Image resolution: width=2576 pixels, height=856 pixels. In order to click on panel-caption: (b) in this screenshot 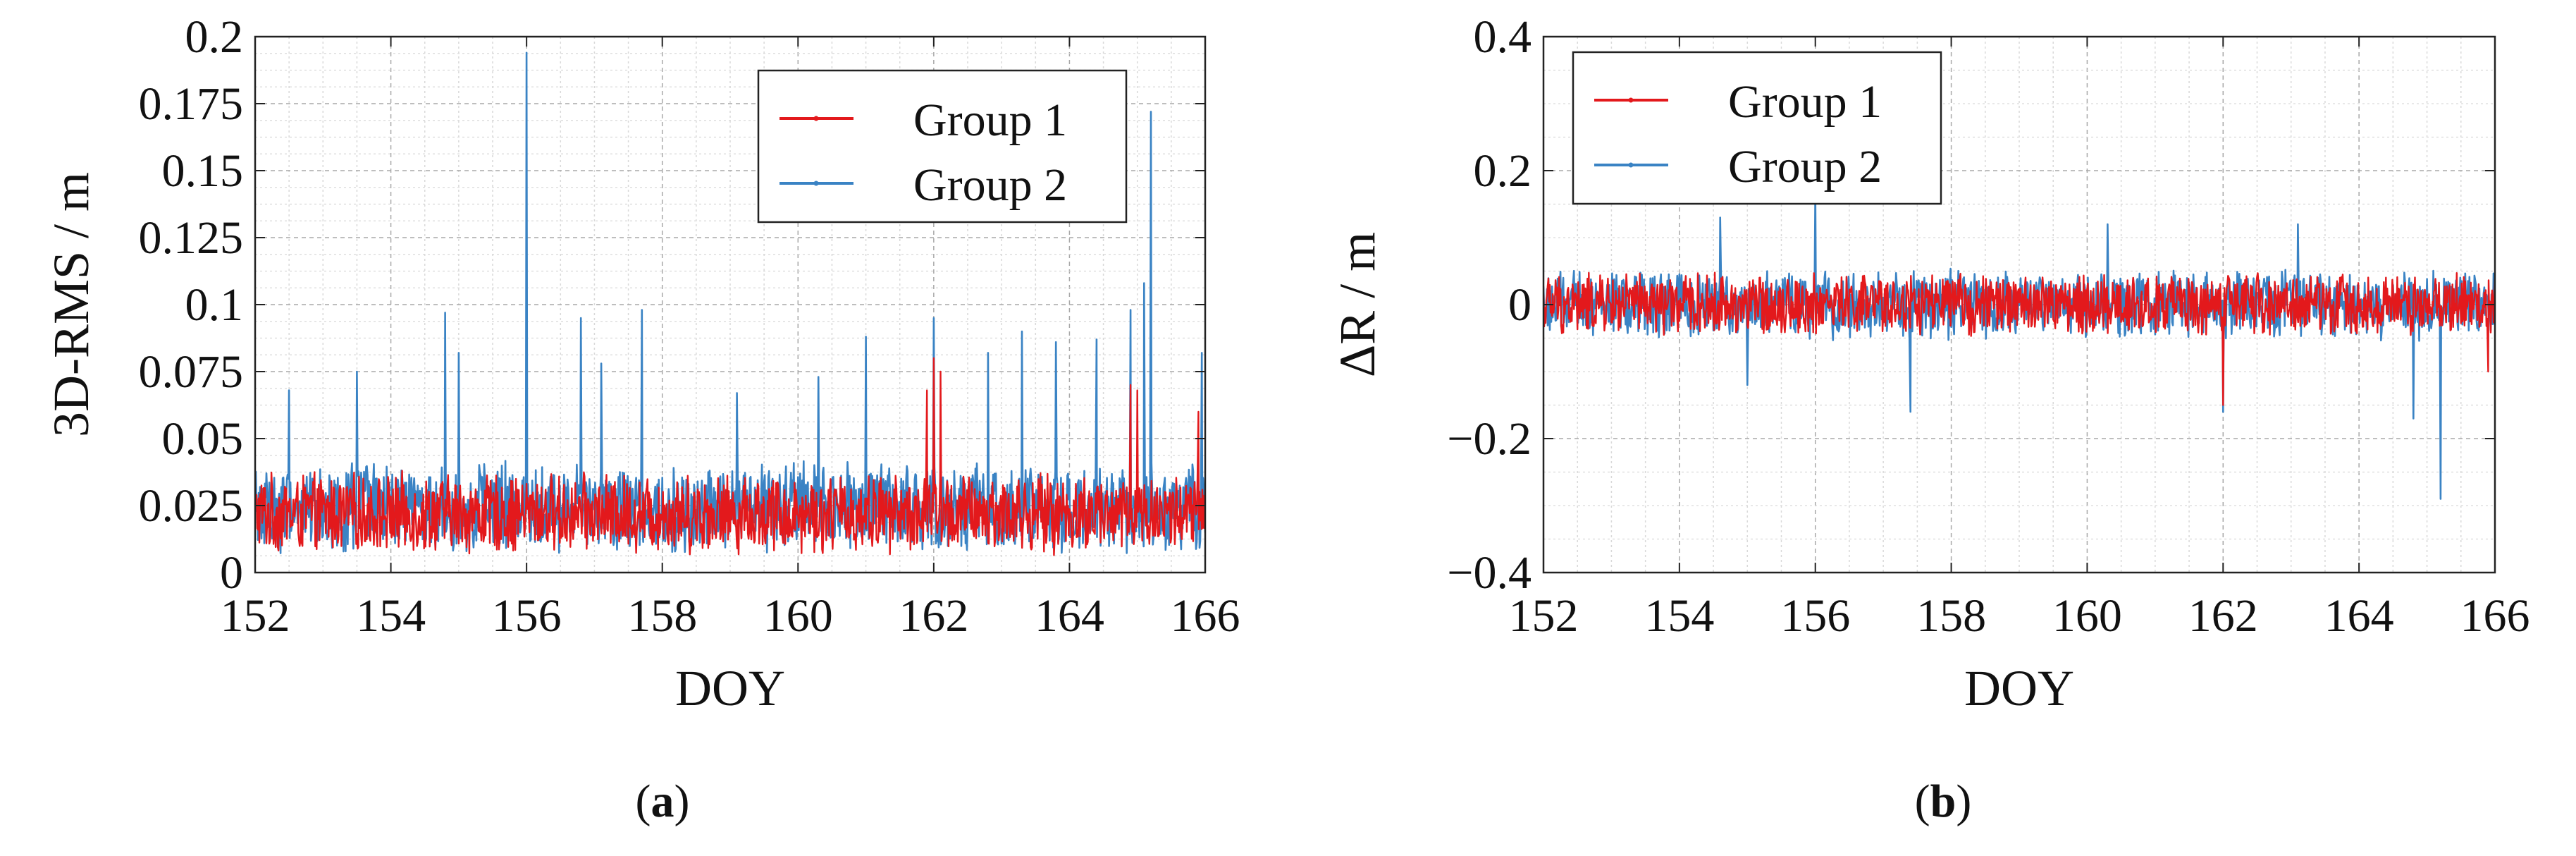, I will do `click(1943, 801)`.